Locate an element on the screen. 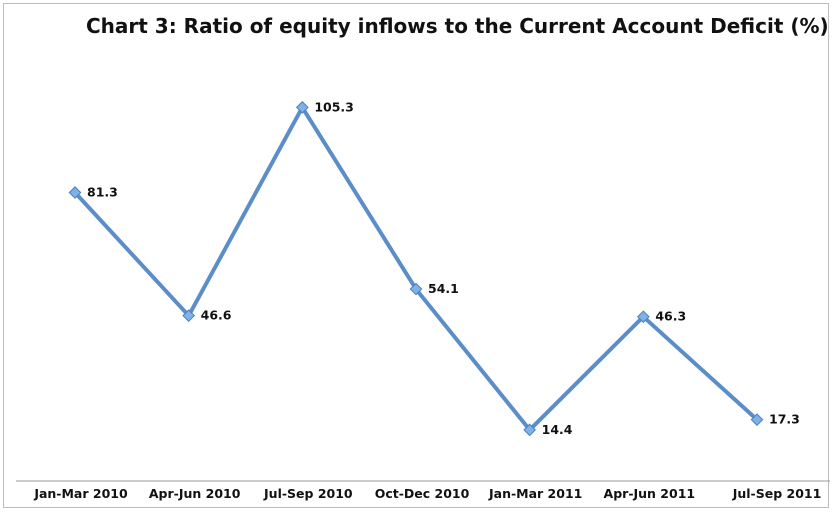 This screenshot has height=513, width=834. data-label: 46.3 is located at coordinates (670, 316).